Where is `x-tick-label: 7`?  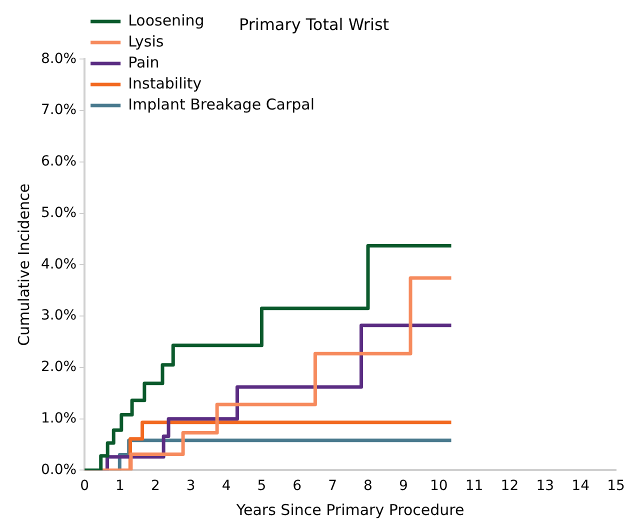
x-tick-label: 7 is located at coordinates (333, 486).